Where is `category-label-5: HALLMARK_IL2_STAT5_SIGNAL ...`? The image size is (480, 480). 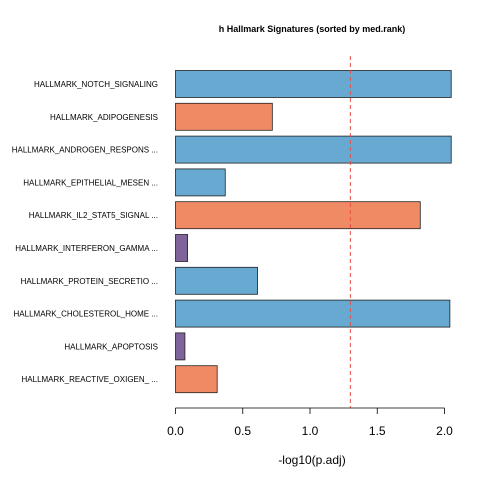
category-label-5: HALLMARK_IL2_STAT5_SIGNAL ... is located at coordinates (93, 215).